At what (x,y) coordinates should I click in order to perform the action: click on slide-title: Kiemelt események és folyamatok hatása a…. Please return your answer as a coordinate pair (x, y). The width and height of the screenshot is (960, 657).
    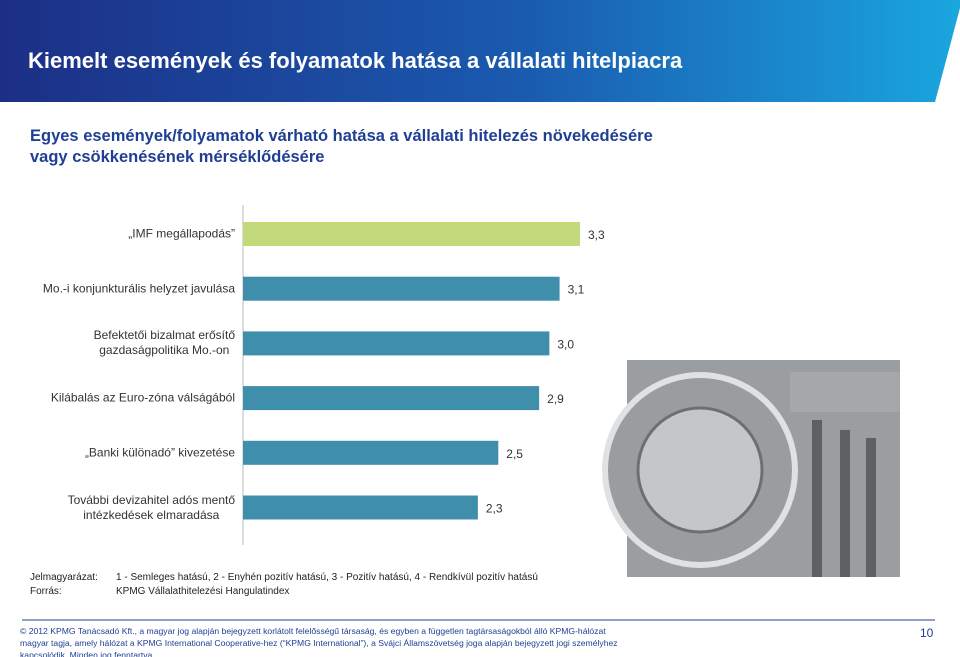
    Looking at the image, I should click on (355, 60).